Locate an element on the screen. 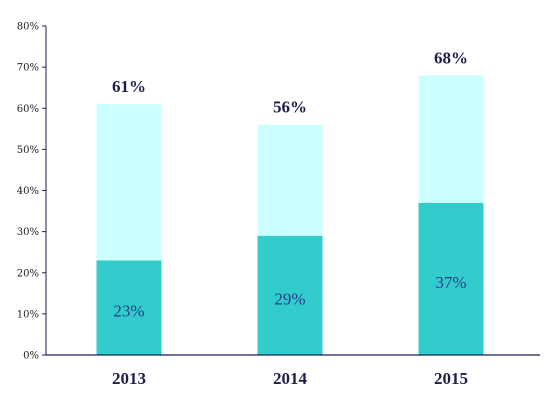 This screenshot has width=548, height=410. y-tick-label: 10% is located at coordinates (28, 314).